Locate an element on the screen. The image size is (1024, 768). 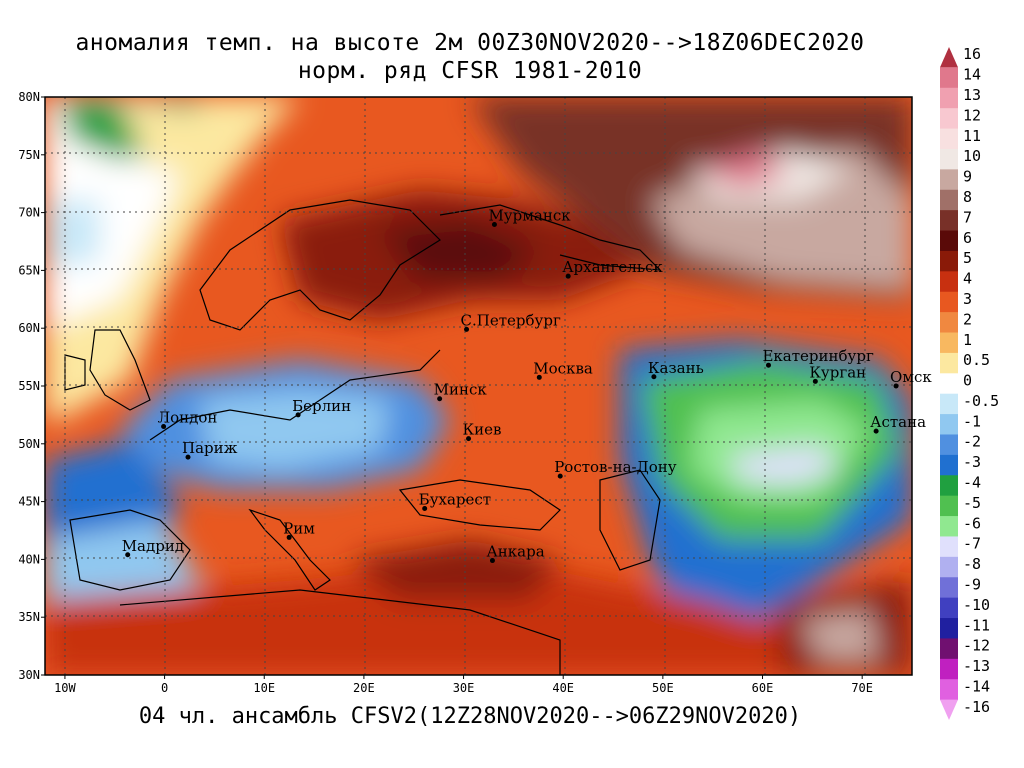
colorbar-label: -3 is located at coordinates (972, 462).